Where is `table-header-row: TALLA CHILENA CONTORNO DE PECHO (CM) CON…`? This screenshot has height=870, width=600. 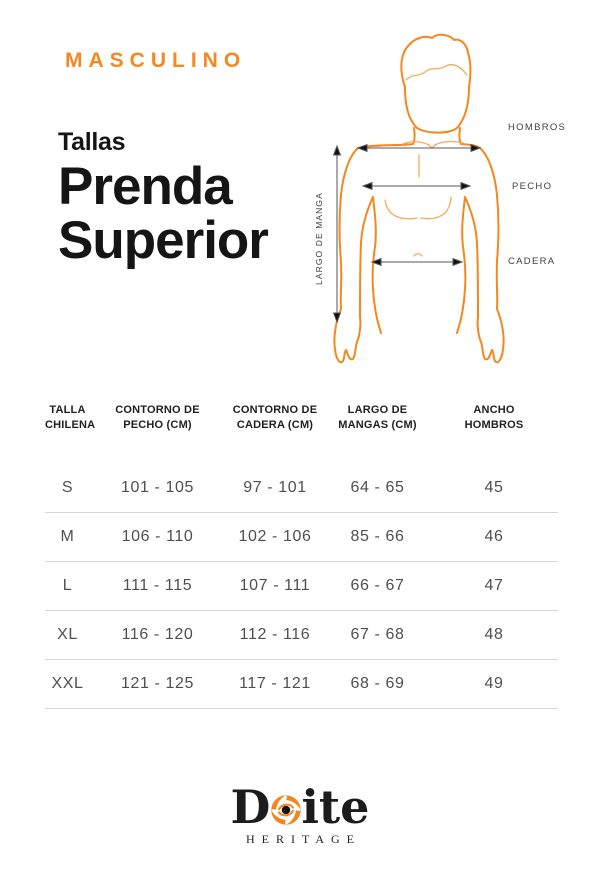
table-header-row: TALLA CHILENA CONTORNO DE PECHO (CM) CON… is located at coordinates (301, 418).